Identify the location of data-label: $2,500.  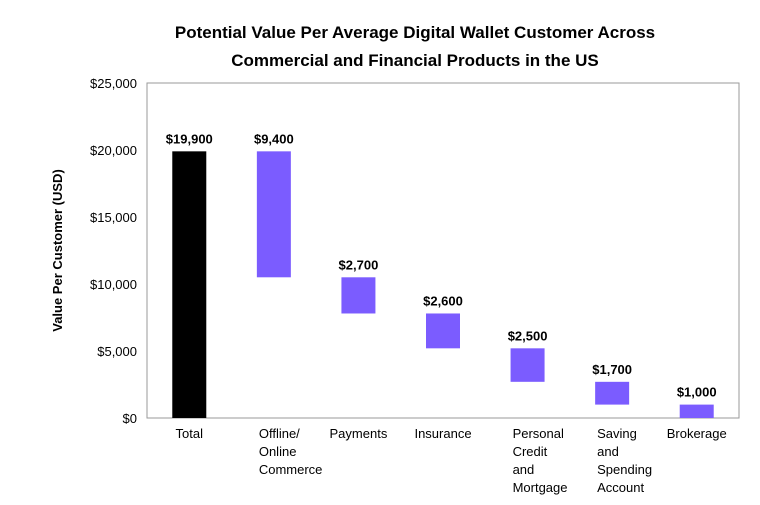
(528, 335).